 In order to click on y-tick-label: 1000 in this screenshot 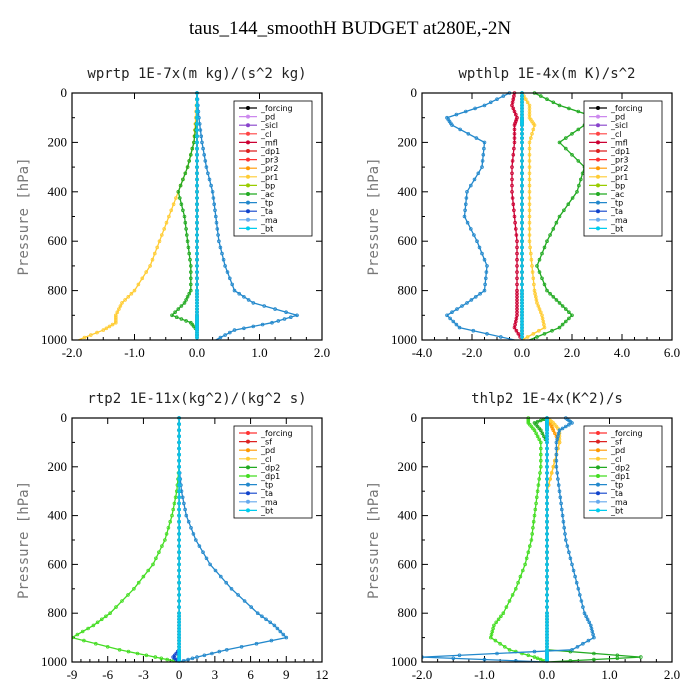, I will do `click(404, 661)`.